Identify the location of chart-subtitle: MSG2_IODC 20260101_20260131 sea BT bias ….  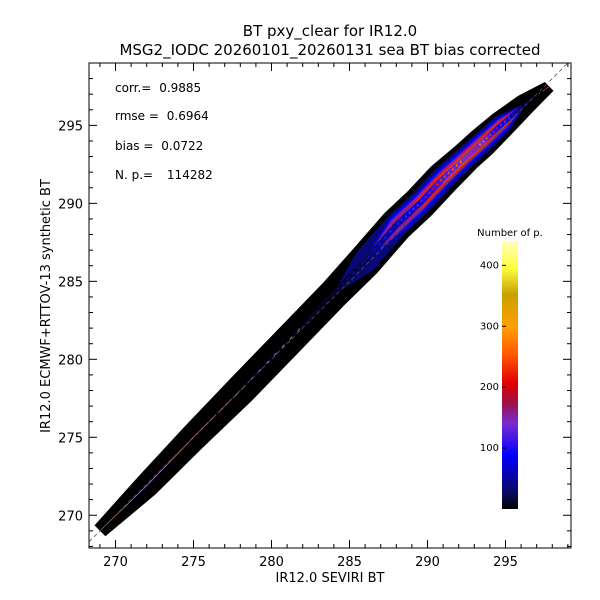
(329, 50).